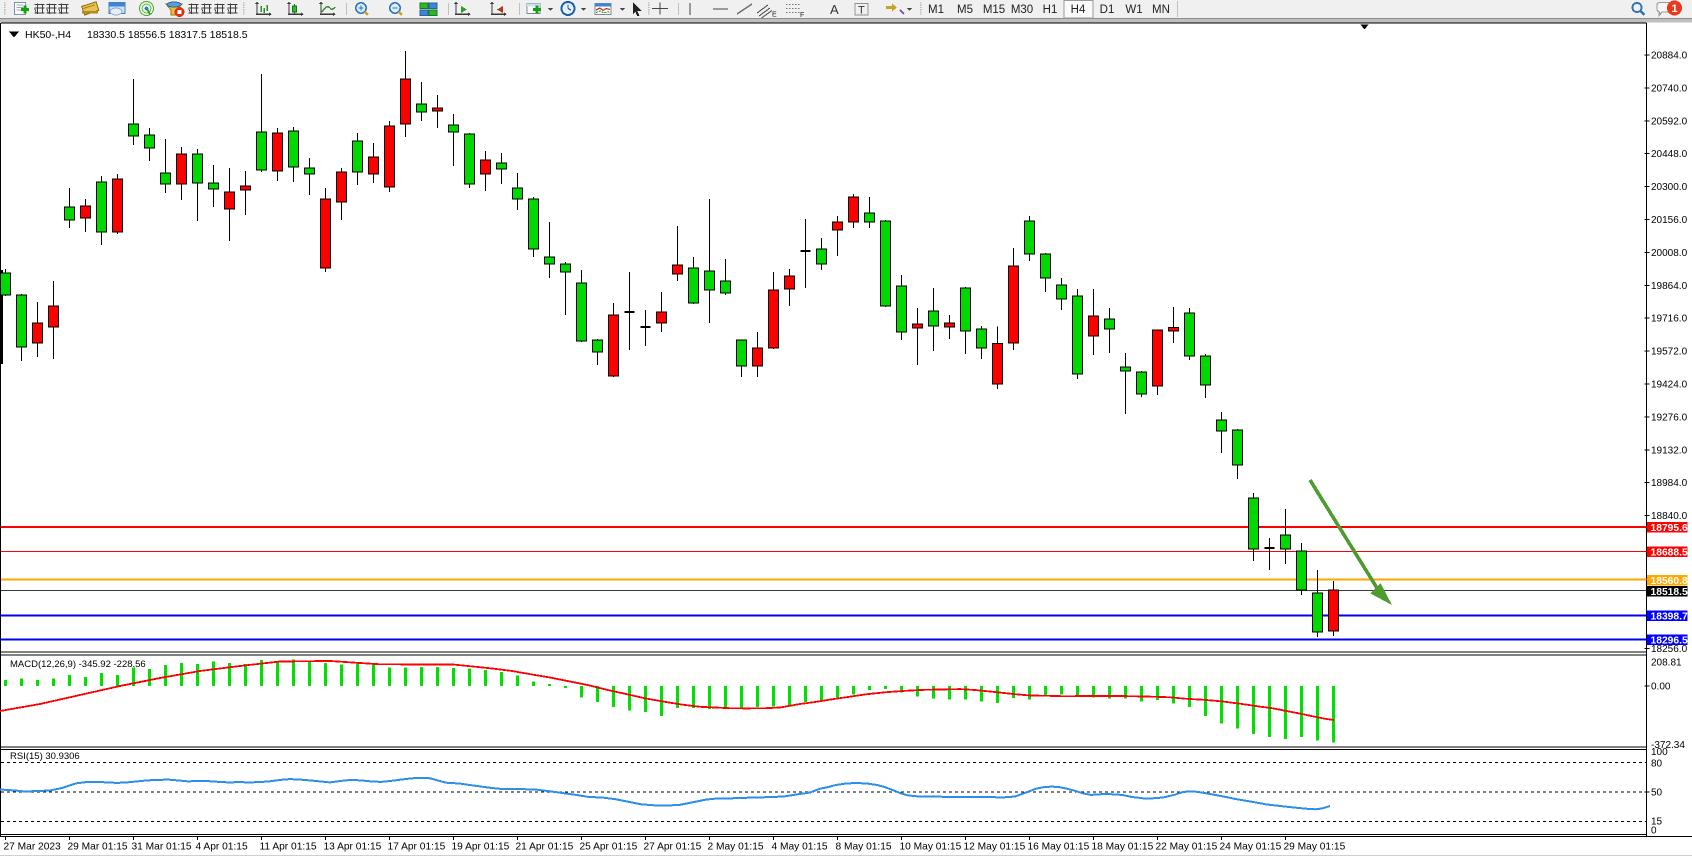 The height and width of the screenshot is (858, 1692). What do you see at coordinates (1669, 616) in the screenshot?
I see `svg-text: 18398.7` at bounding box center [1669, 616].